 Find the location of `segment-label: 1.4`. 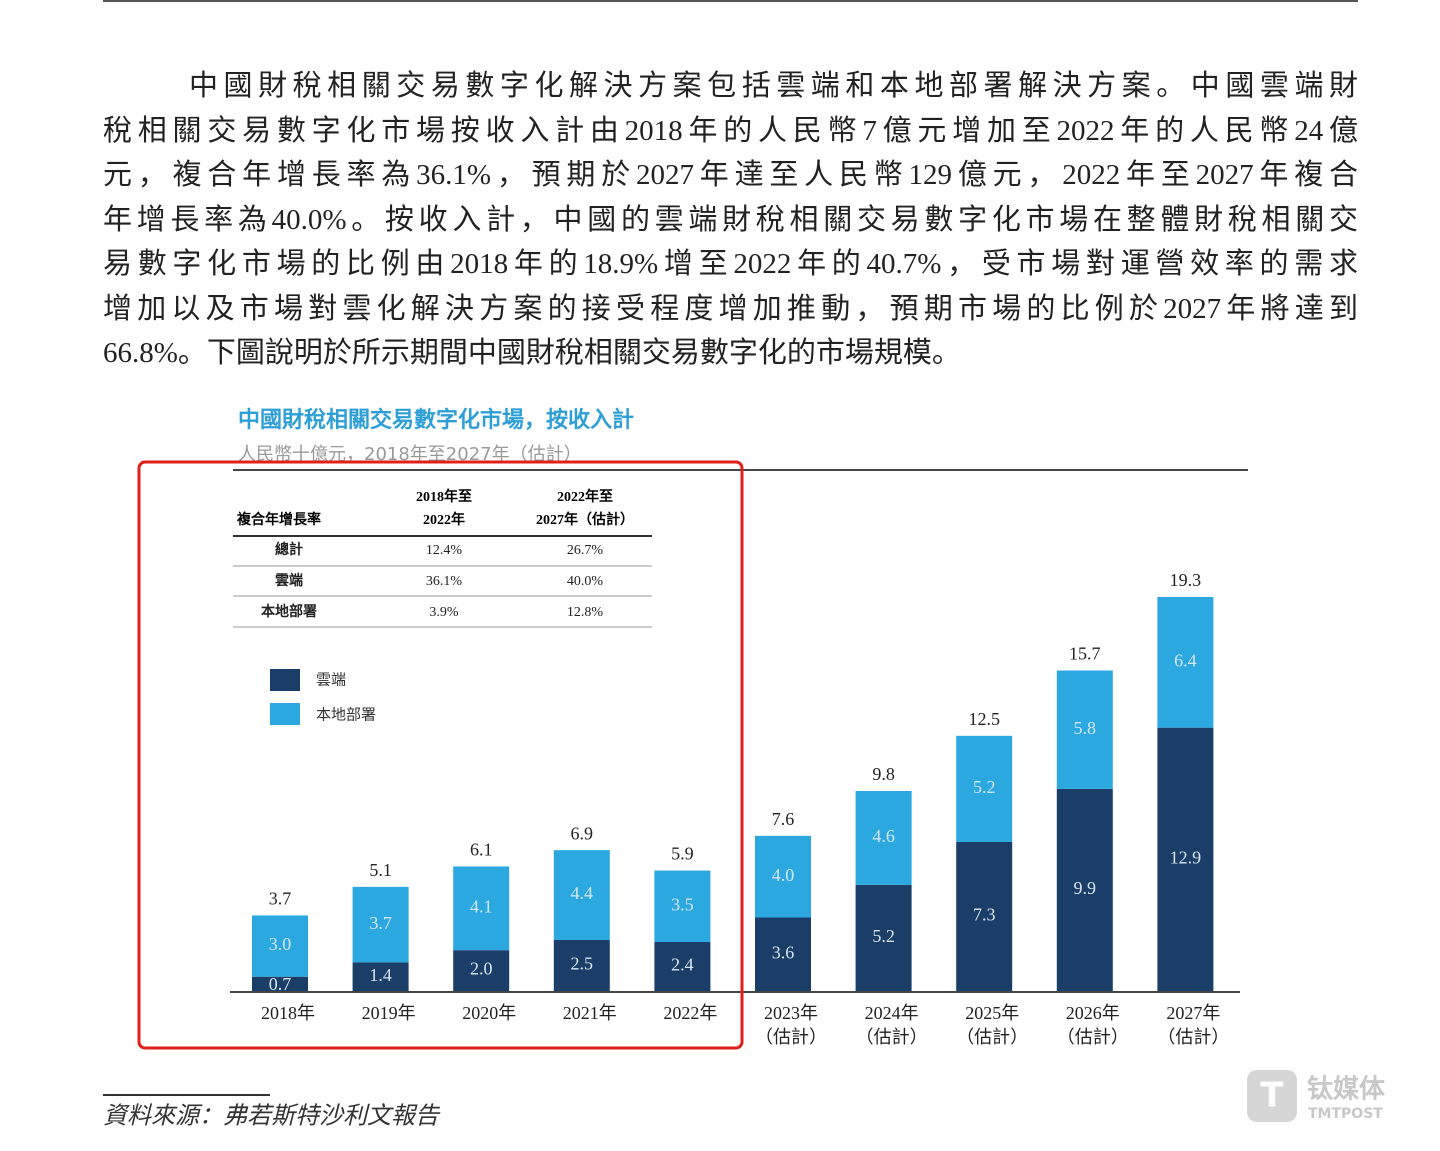

segment-label: 1.4 is located at coordinates (380, 975).